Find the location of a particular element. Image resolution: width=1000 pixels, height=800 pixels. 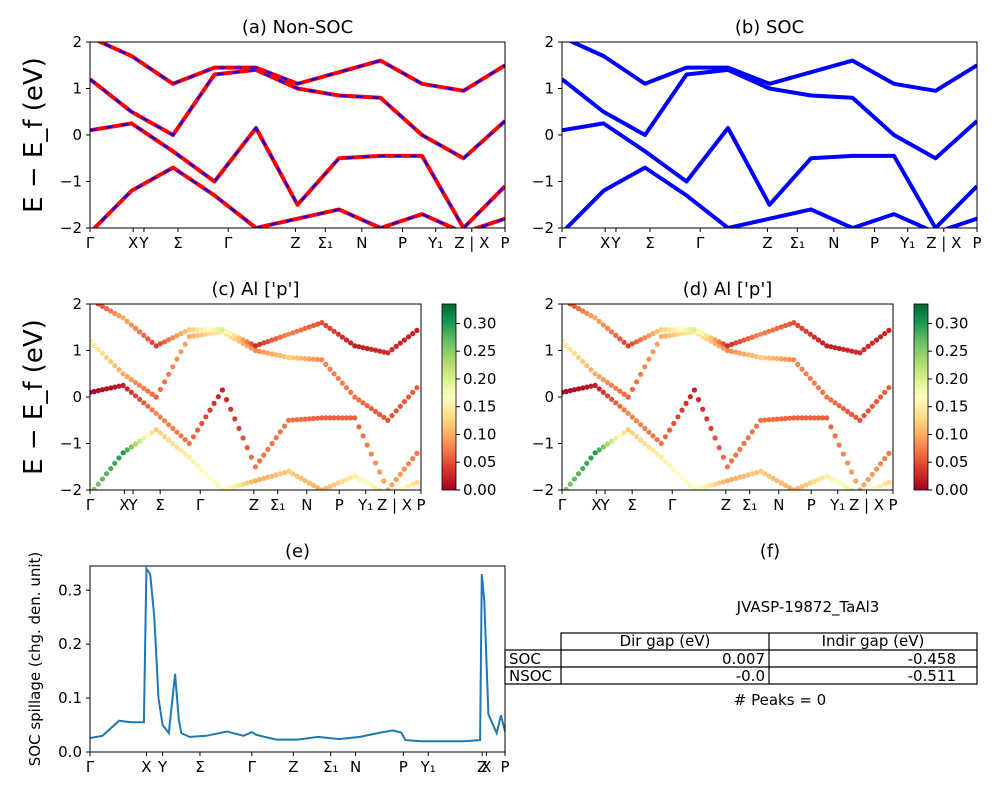

panel-f-title: (f) is located at coordinates (770, 551).